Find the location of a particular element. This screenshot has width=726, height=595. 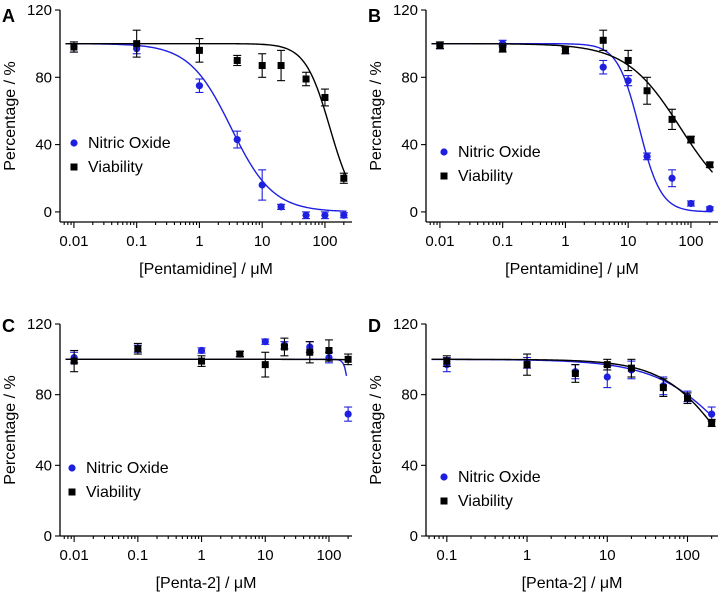

x-tick-label: 100 is located at coordinates (687, 555).